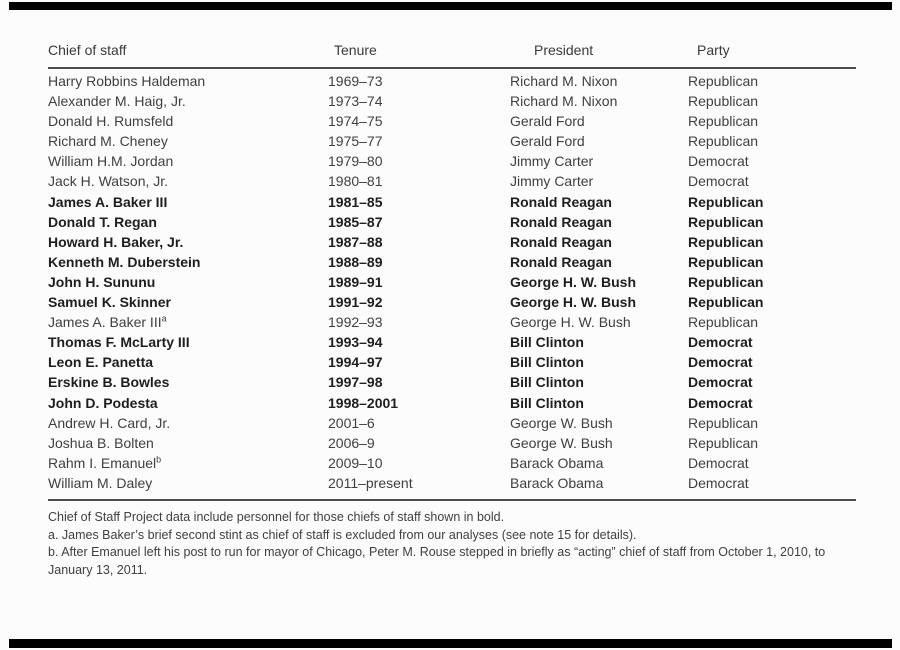 Image resolution: width=900 pixels, height=650 pixels. Describe the element at coordinates (355, 342) in the screenshot. I see `tenure-cell: 1993–94` at that location.